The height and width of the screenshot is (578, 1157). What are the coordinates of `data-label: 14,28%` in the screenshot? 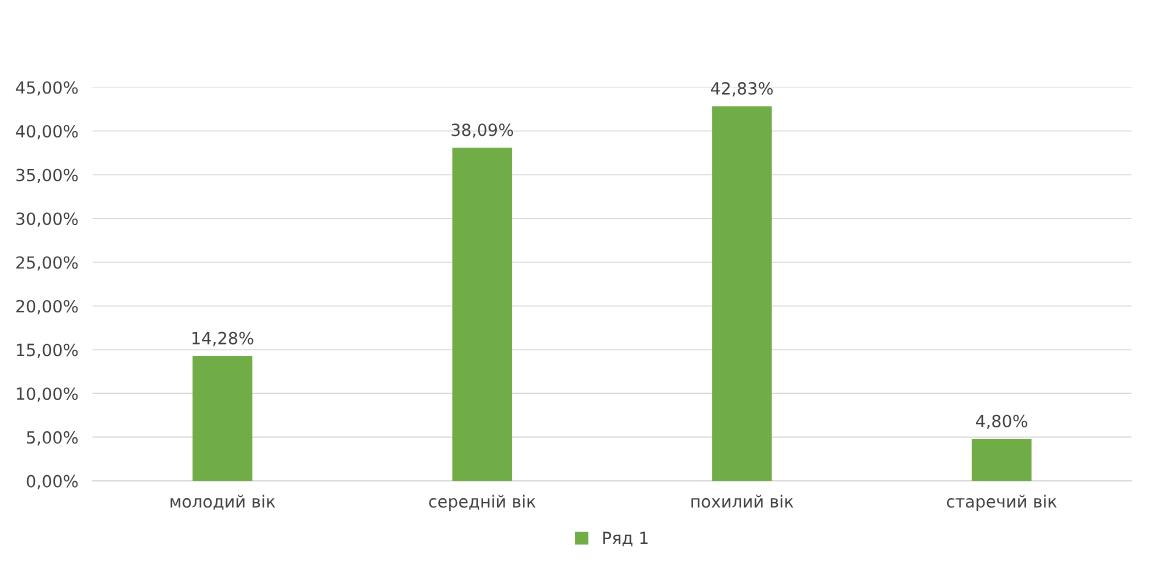 It's located at (223, 339).